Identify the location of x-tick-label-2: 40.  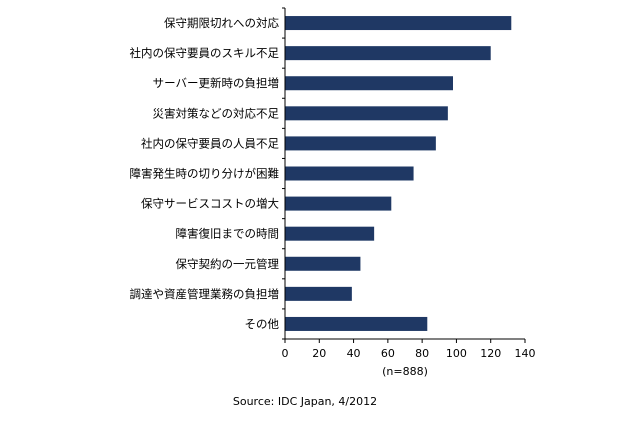
(354, 353).